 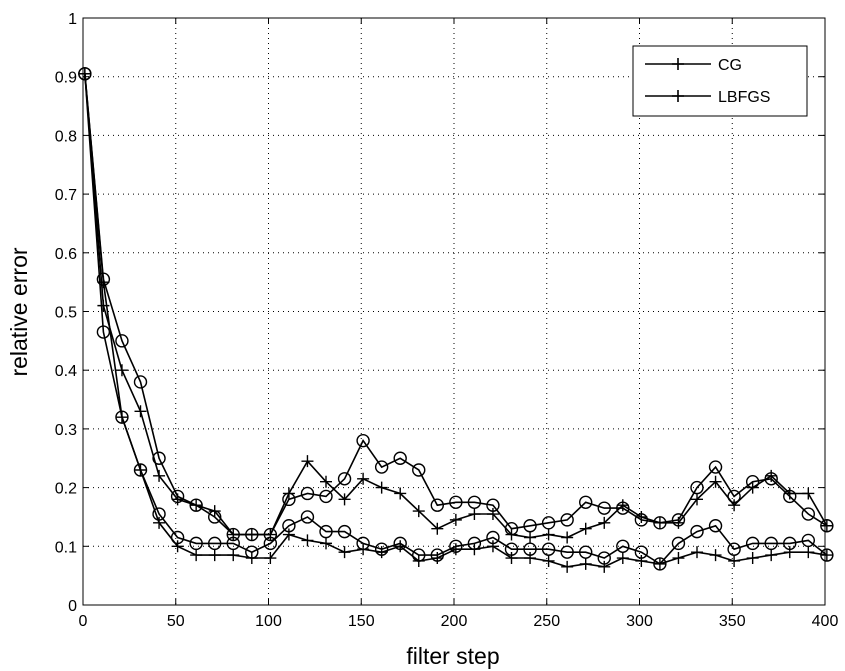 I want to click on x-tick-label: 100, so click(x=268, y=621).